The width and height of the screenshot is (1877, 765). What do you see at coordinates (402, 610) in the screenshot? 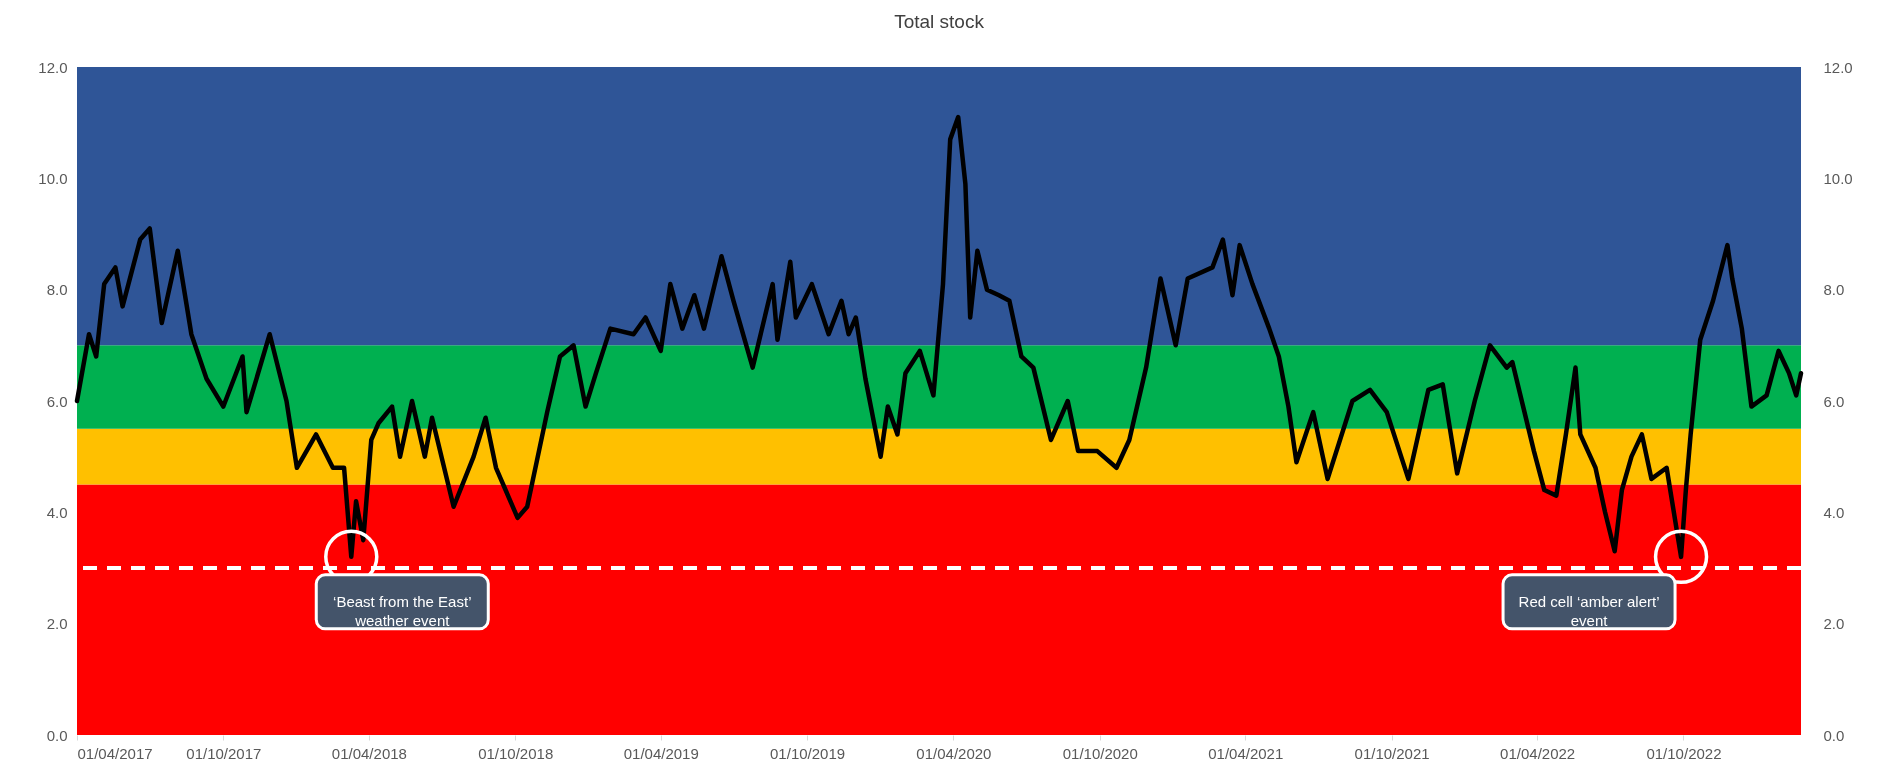
I see `annotation: ‘Beast from the East’ weather event` at bounding box center [402, 610].